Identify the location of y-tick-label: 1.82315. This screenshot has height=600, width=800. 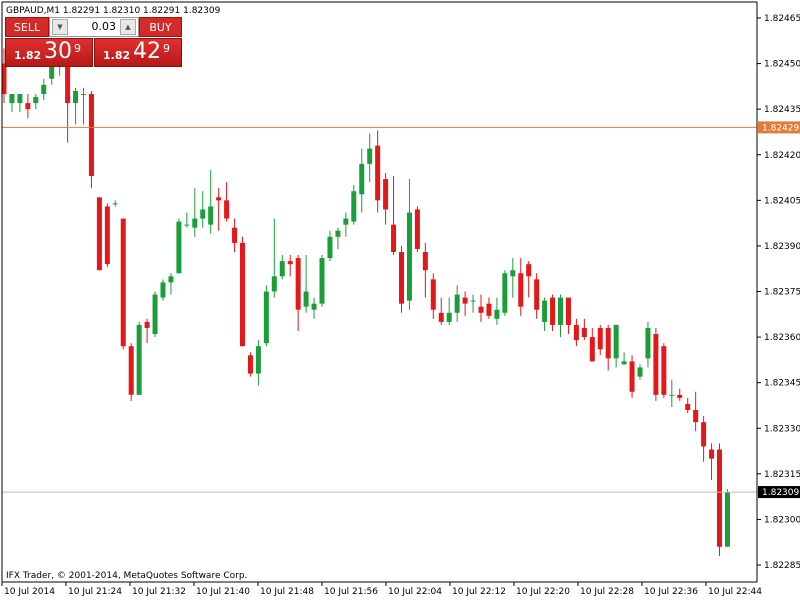
(782, 475).